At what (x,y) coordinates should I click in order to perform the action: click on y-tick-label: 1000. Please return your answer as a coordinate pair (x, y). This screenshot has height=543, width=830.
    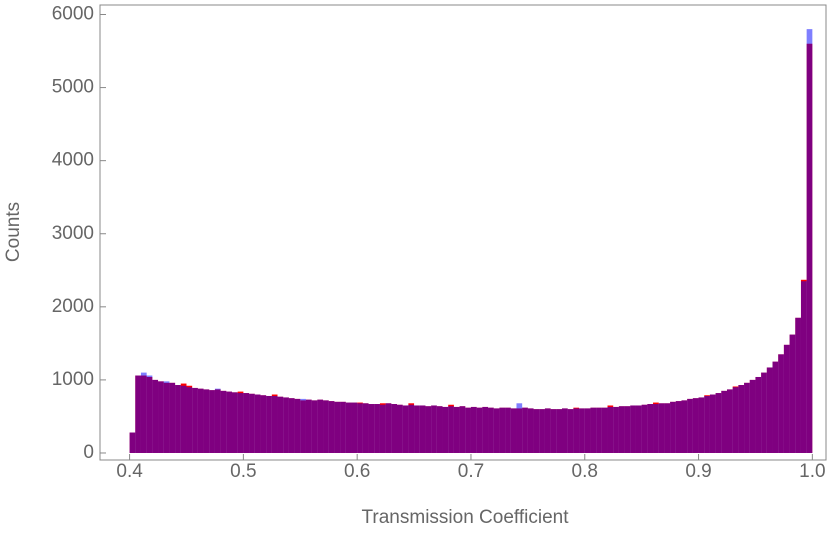
    Looking at the image, I should click on (73, 379).